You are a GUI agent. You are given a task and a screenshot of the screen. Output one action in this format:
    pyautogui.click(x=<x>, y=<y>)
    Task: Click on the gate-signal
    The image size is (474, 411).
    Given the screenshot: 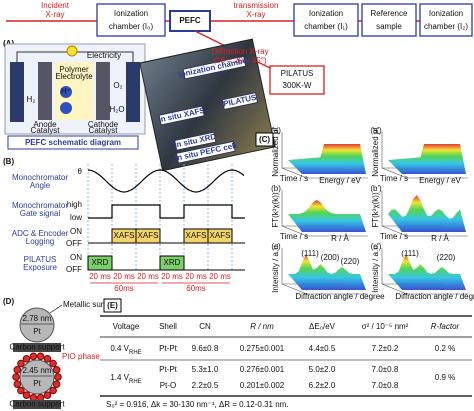 What is the action you would take?
    pyautogui.click(x=166, y=211)
    